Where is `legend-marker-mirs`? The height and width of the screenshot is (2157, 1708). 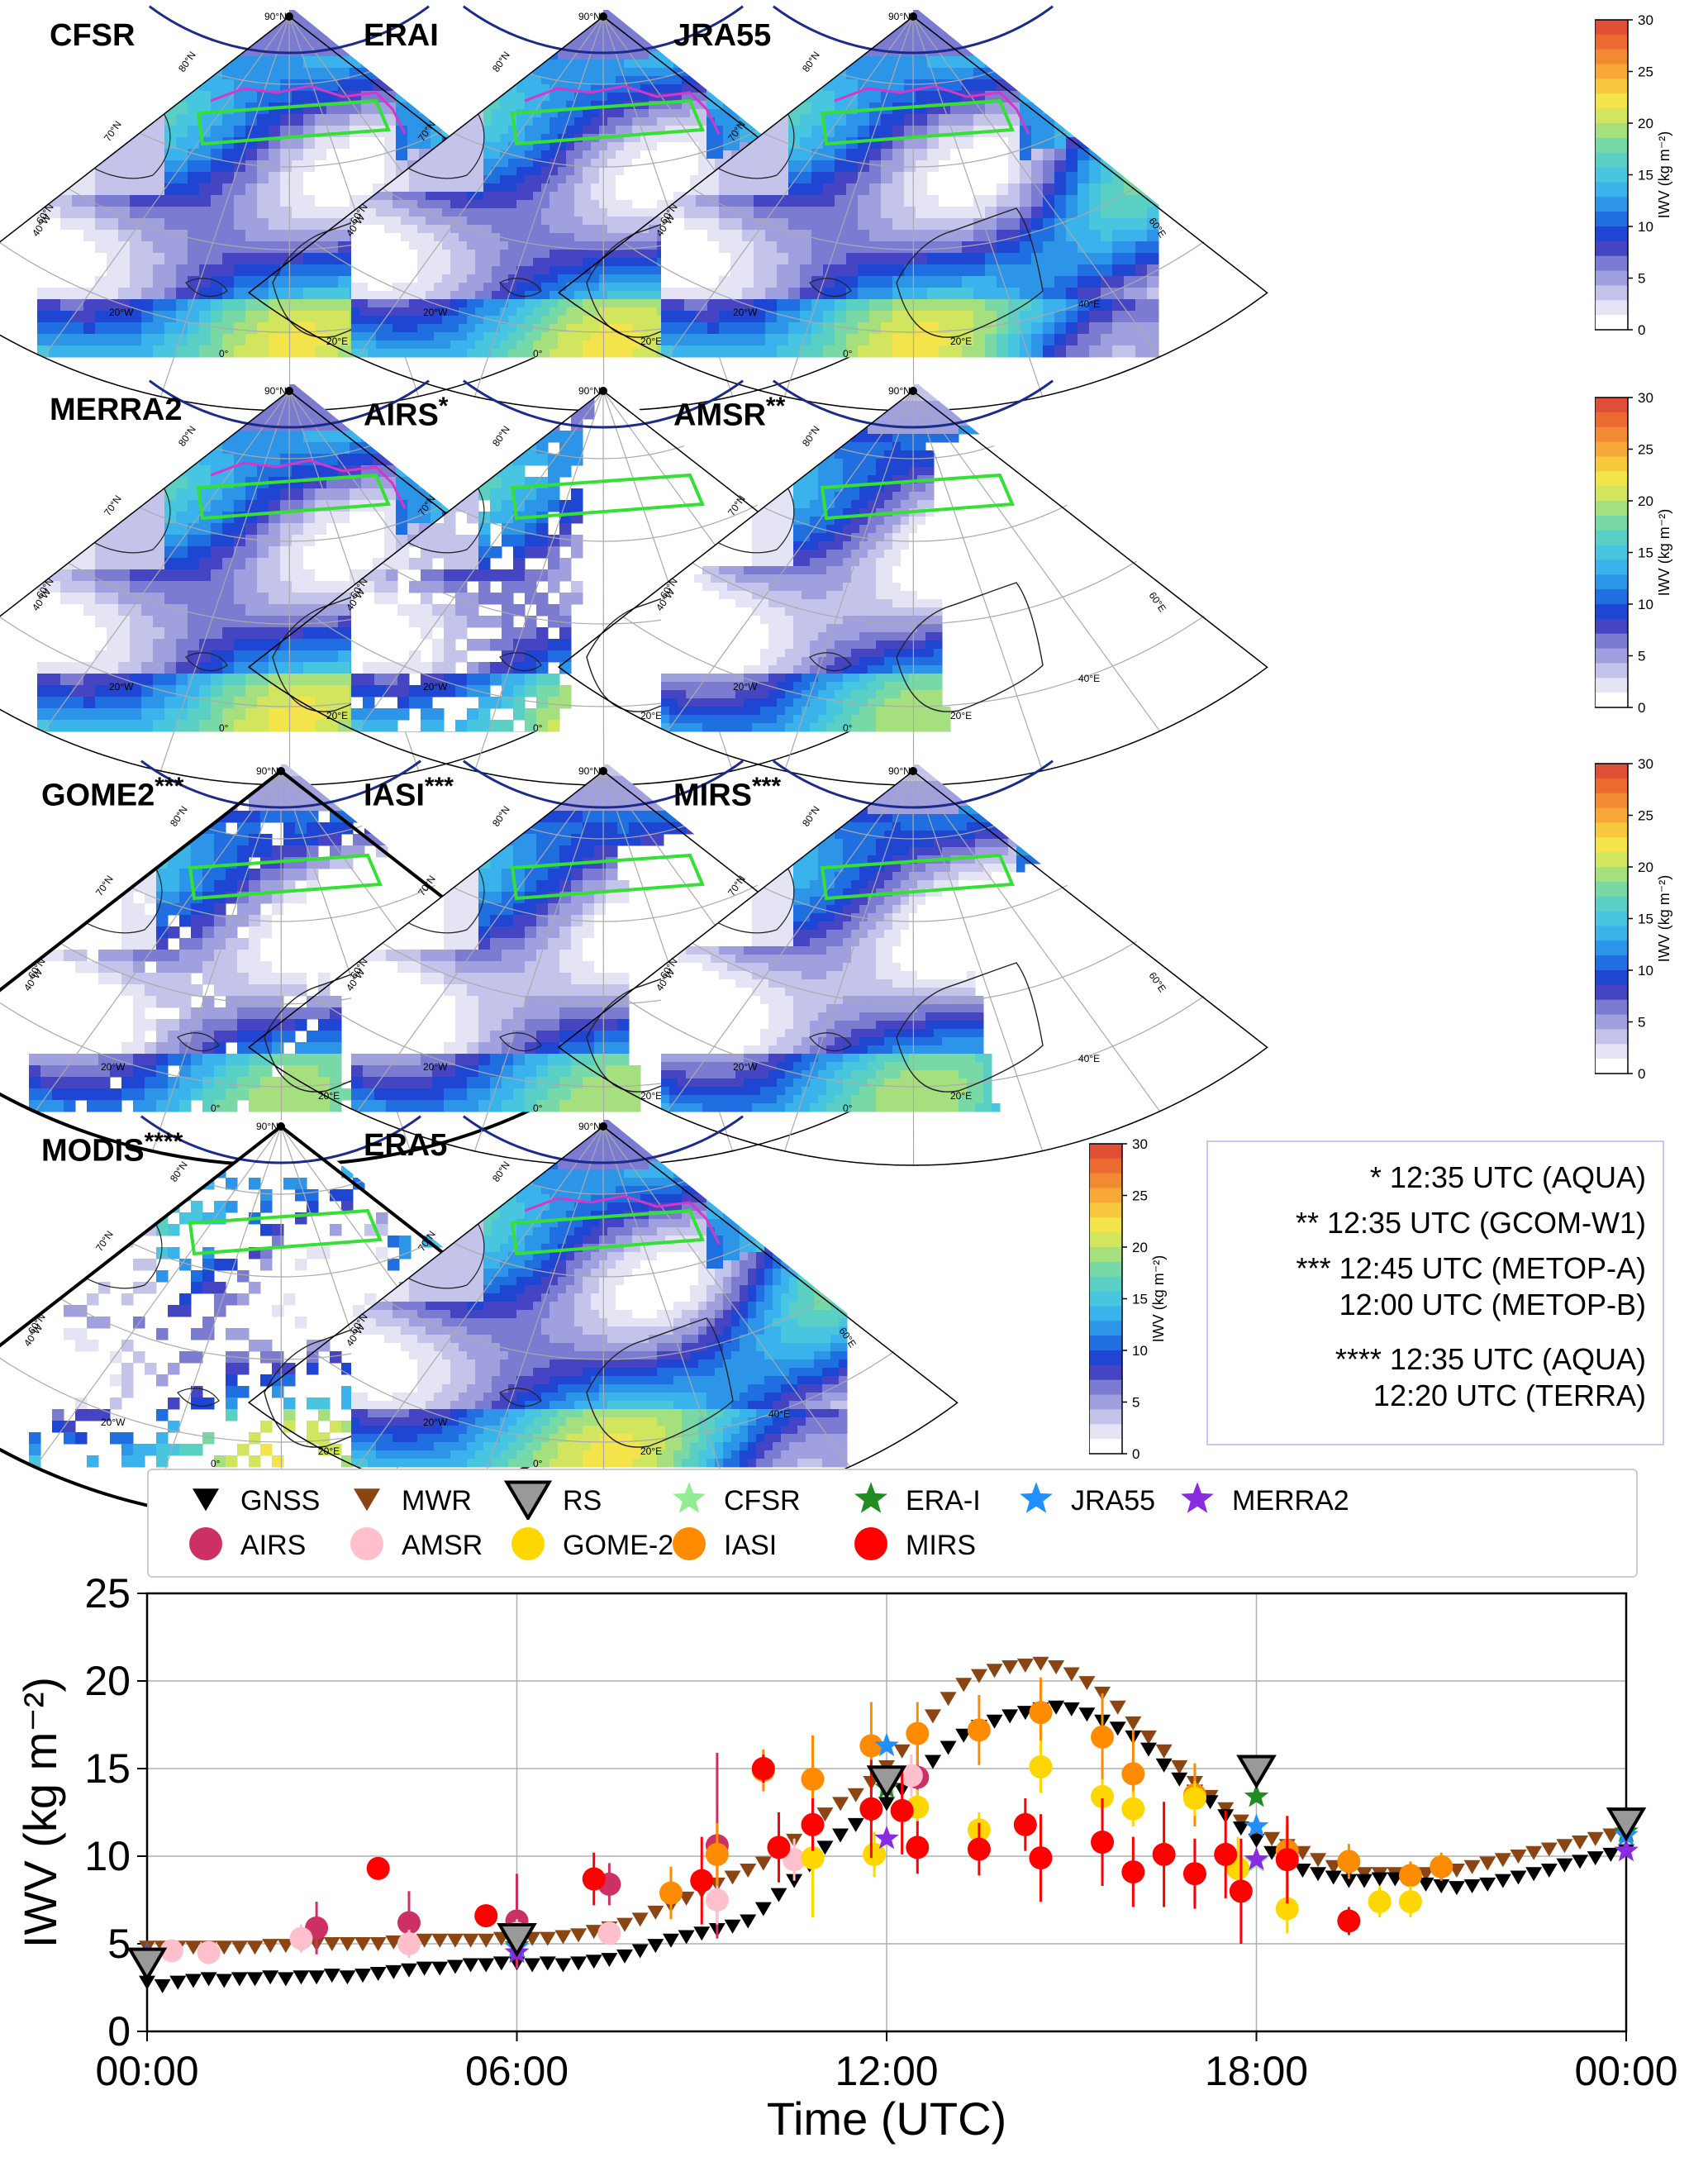 legend-marker-mirs is located at coordinates (870, 1543).